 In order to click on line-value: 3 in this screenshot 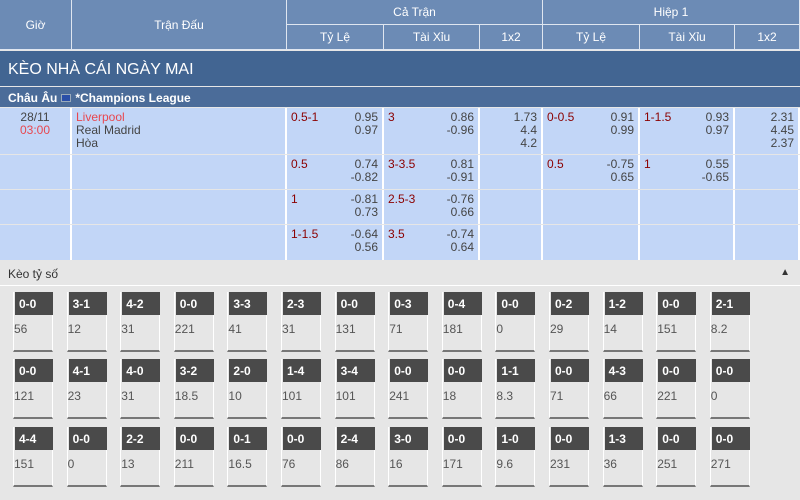, I will do `click(391, 117)`.